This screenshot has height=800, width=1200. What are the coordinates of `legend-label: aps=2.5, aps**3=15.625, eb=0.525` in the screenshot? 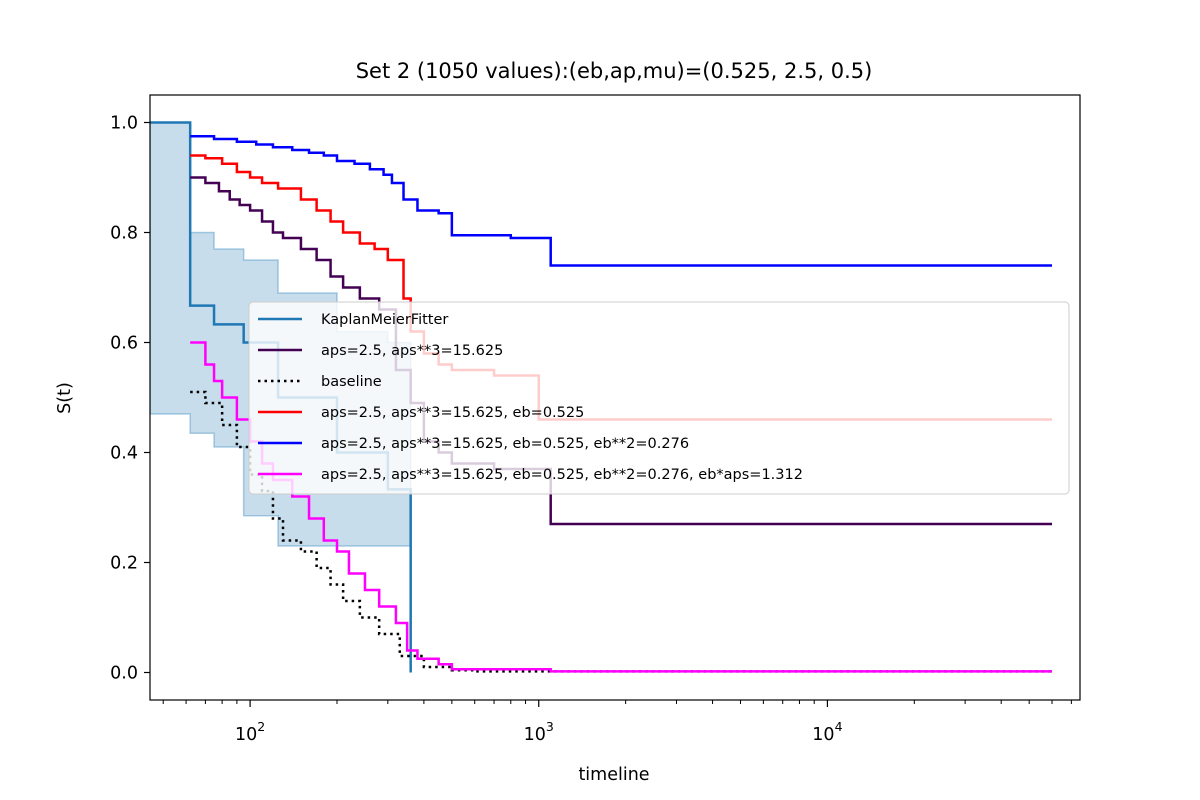 It's located at (452, 413).